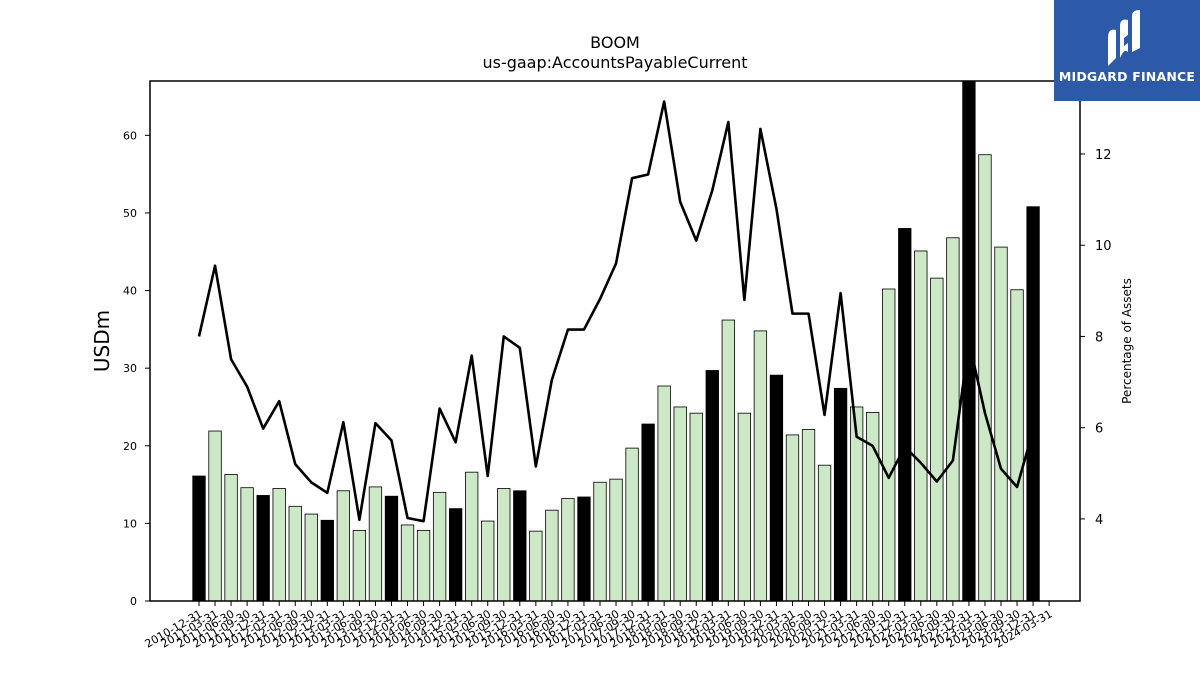 The image size is (1200, 675). I want to click on y-tick-label-right: 12, so click(1103, 155).